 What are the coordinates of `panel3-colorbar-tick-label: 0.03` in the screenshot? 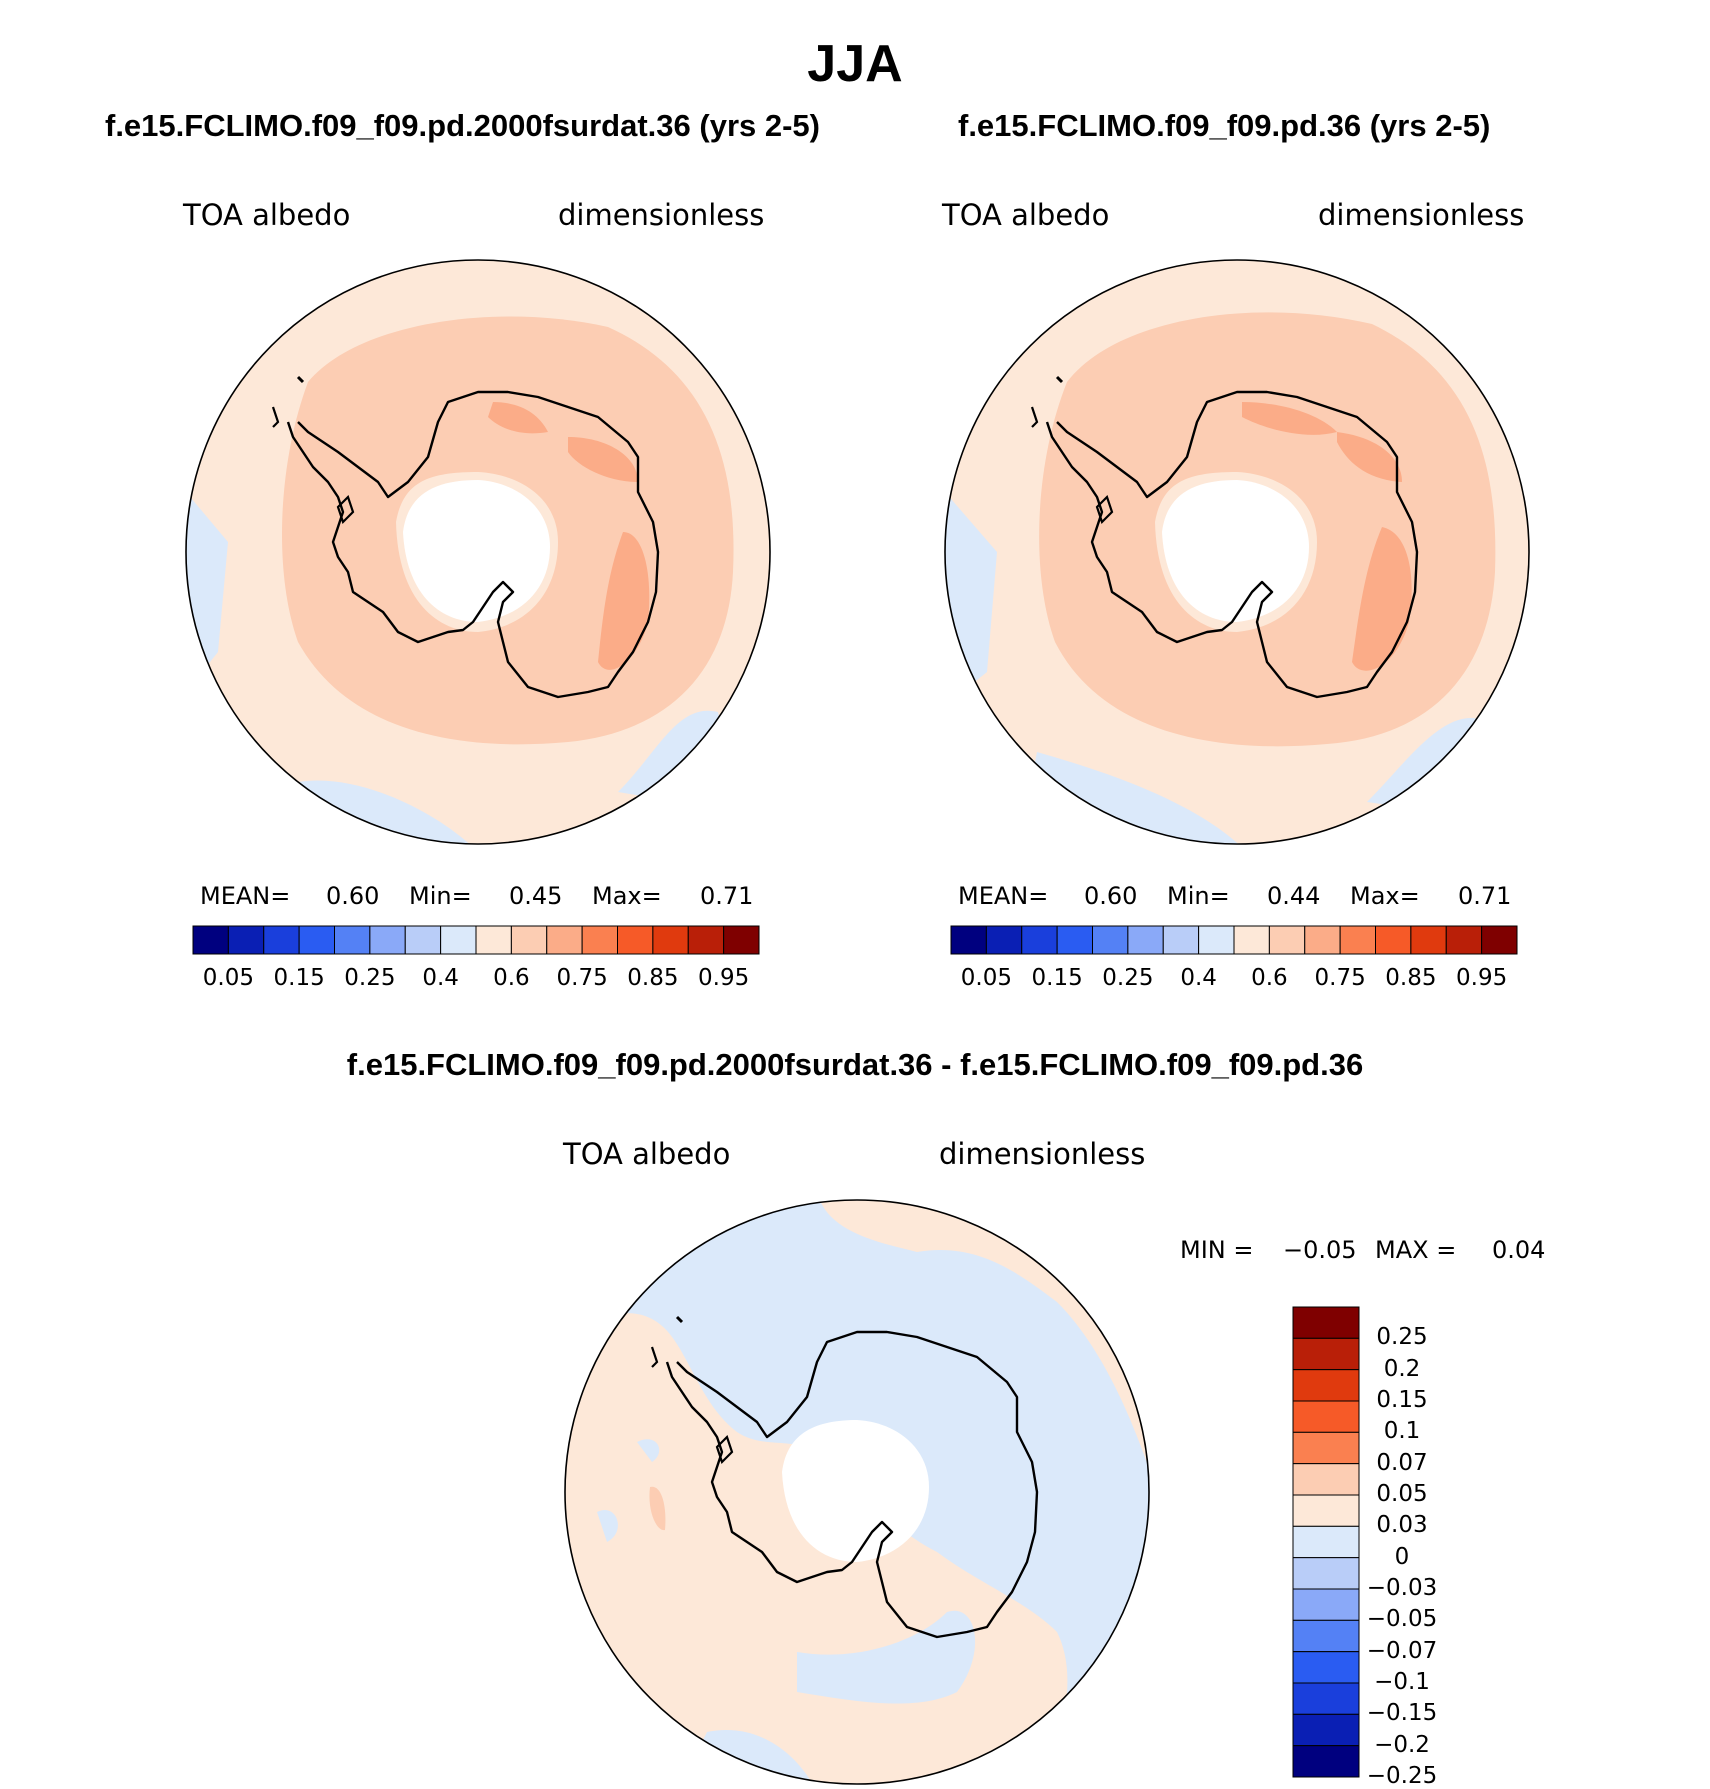 It's located at (1402, 1525).